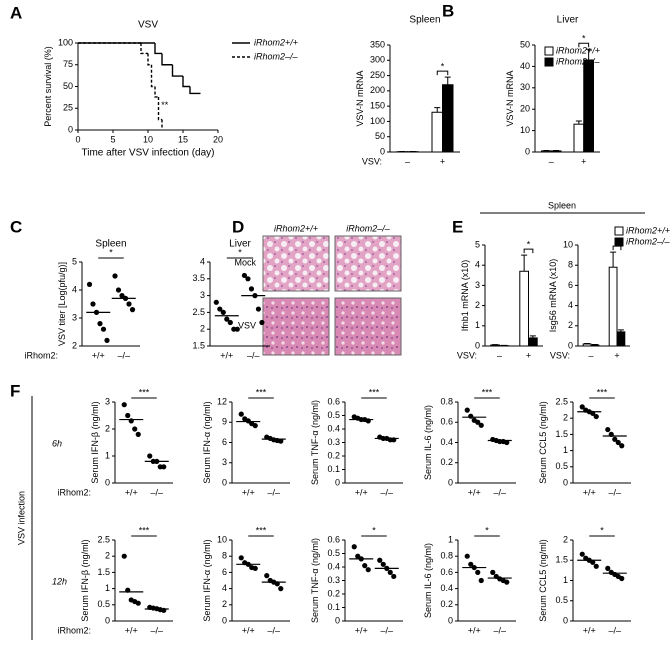 The width and height of the screenshot is (671, 667). What do you see at coordinates (16, 12) in the screenshot?
I see `panel-label: A` at bounding box center [16, 12].